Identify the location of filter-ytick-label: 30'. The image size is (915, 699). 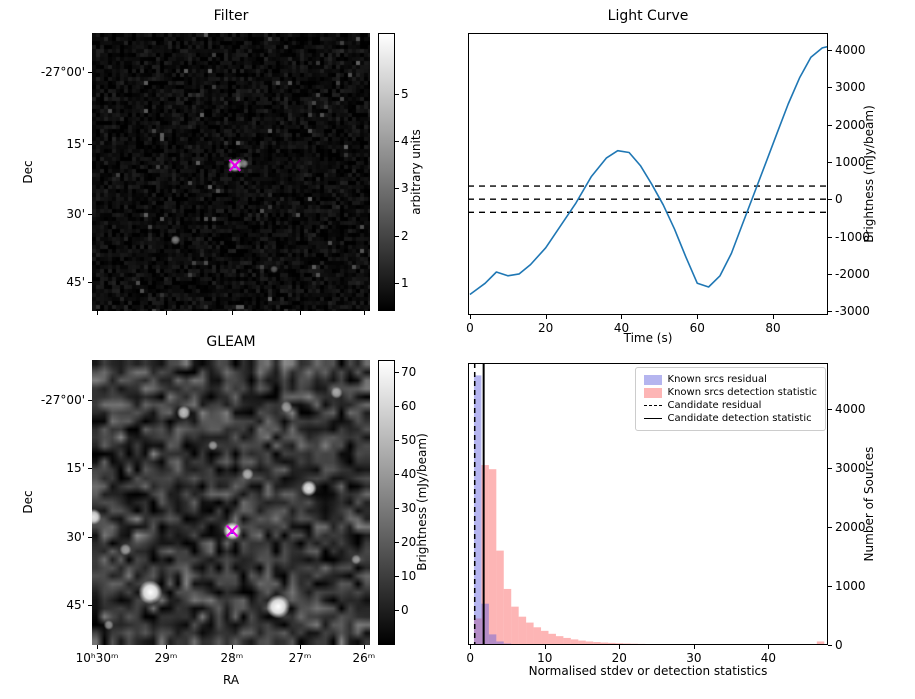
(75, 213).